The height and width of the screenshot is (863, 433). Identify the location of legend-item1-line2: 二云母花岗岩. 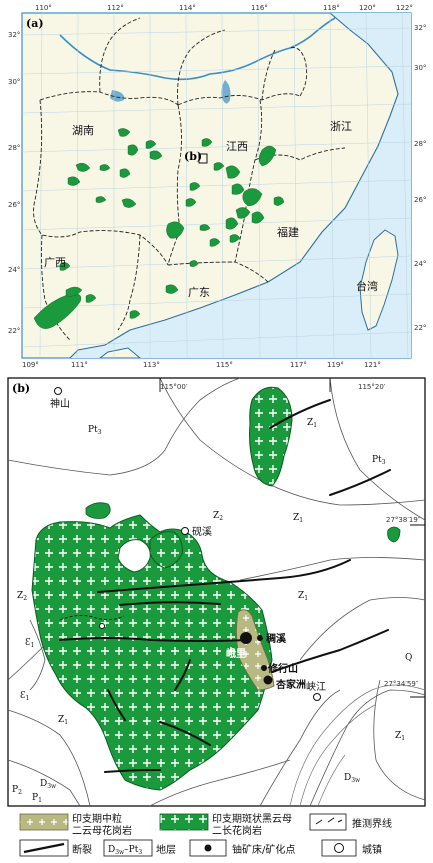
(102, 830).